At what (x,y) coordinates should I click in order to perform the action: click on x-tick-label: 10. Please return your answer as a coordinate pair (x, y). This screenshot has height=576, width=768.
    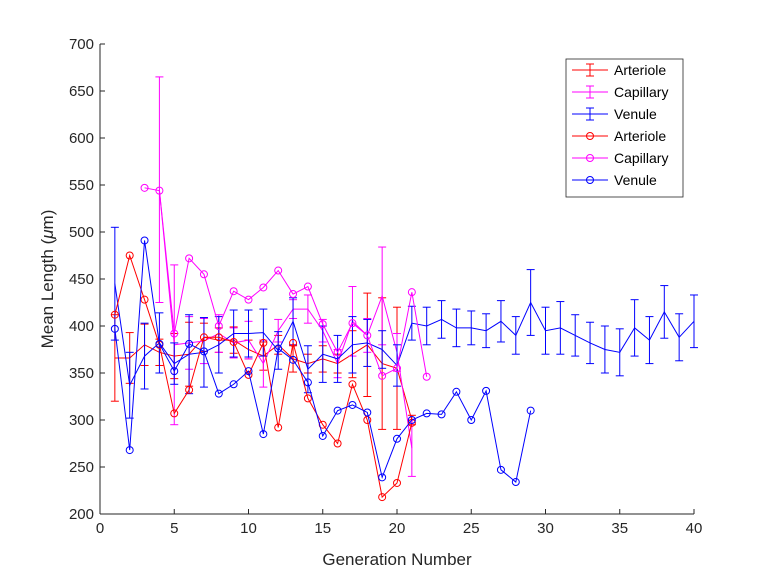
    Looking at the image, I should click on (248, 528).